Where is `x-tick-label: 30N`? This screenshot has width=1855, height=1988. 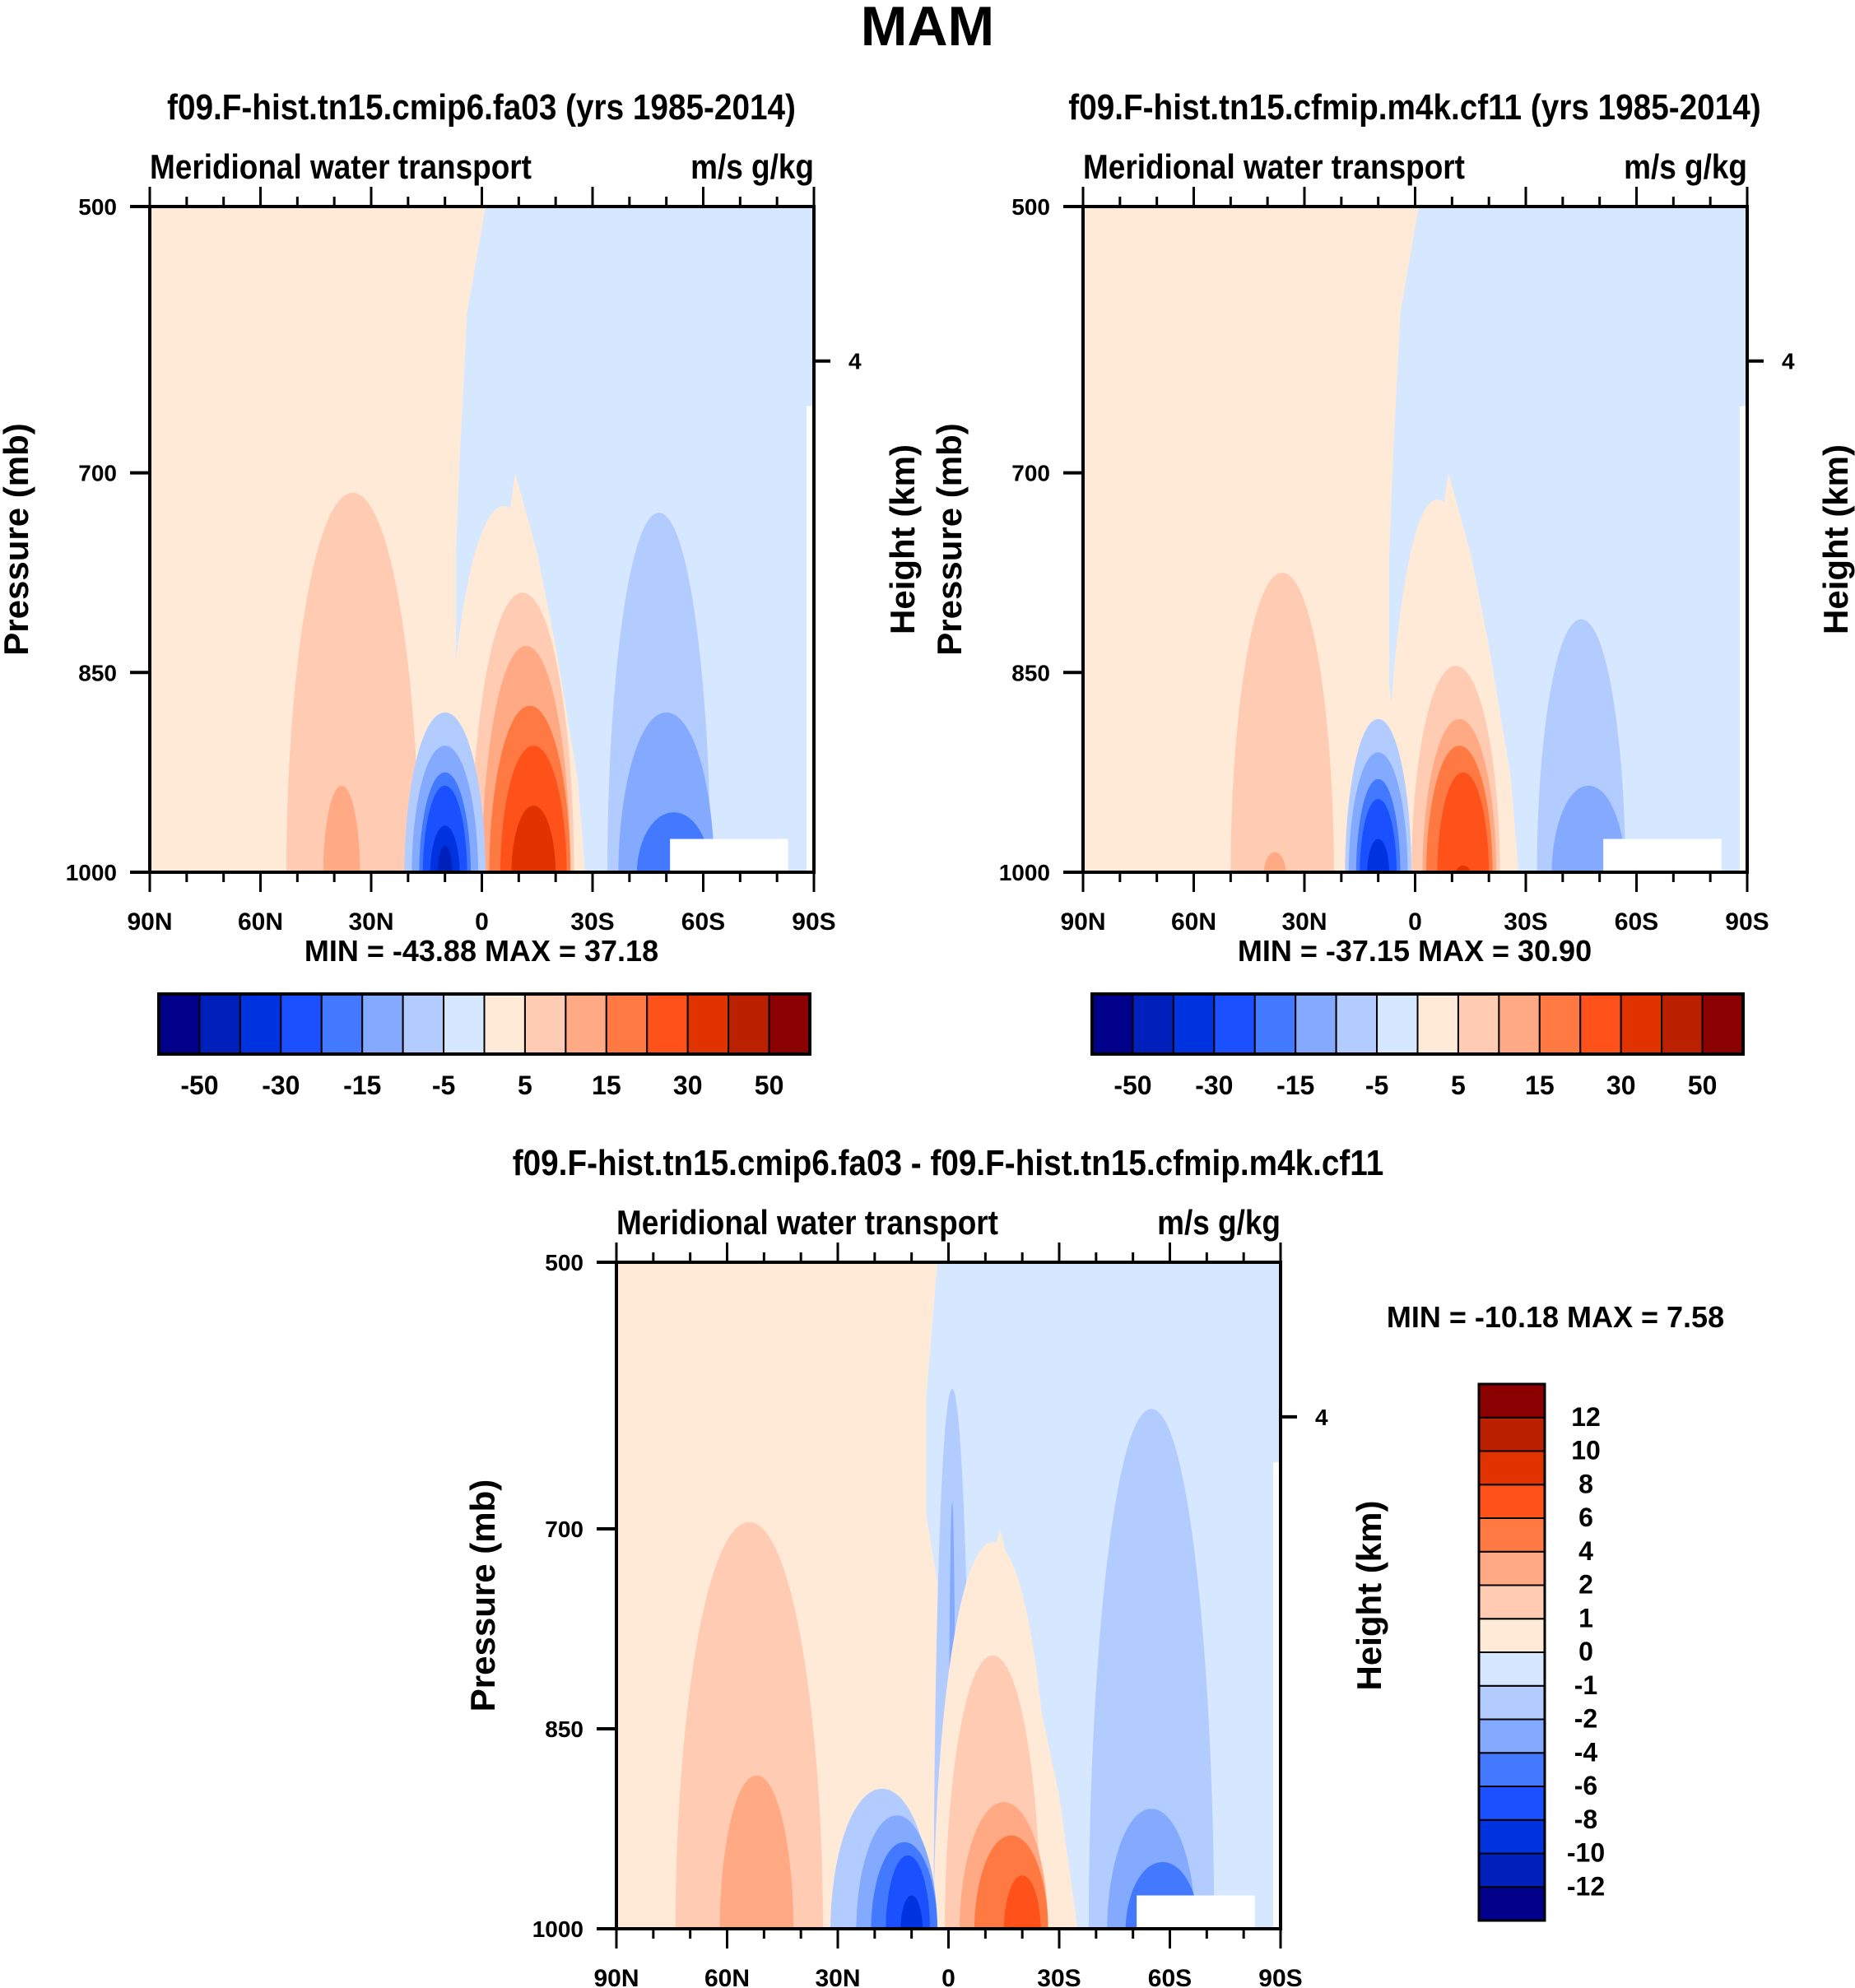 x-tick-label: 30N is located at coordinates (837, 1977).